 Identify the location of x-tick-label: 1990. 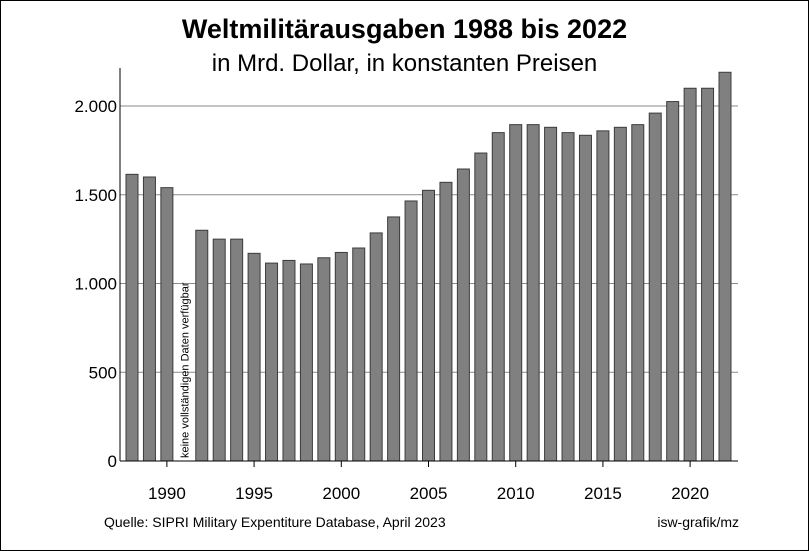
(167, 493).